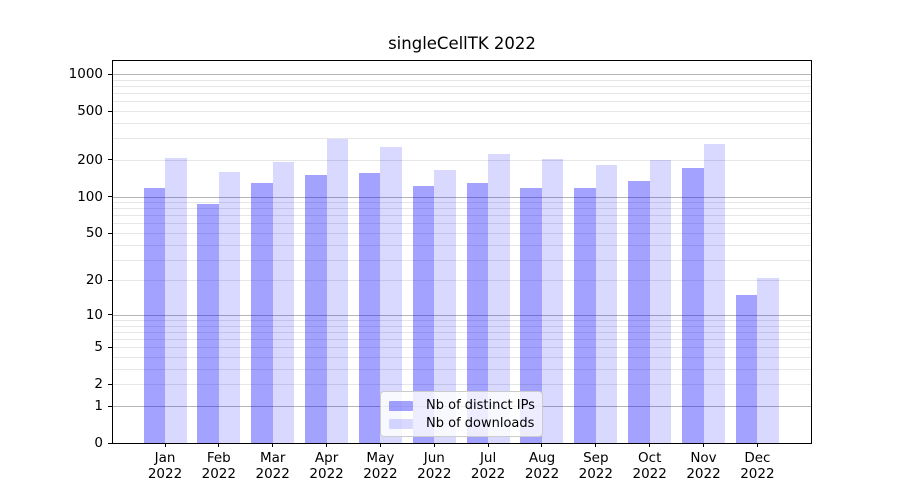 The height and width of the screenshot is (500, 900). Describe the element at coordinates (477, 313) in the screenshot. I see `bar-distinct-ips-jul` at that location.